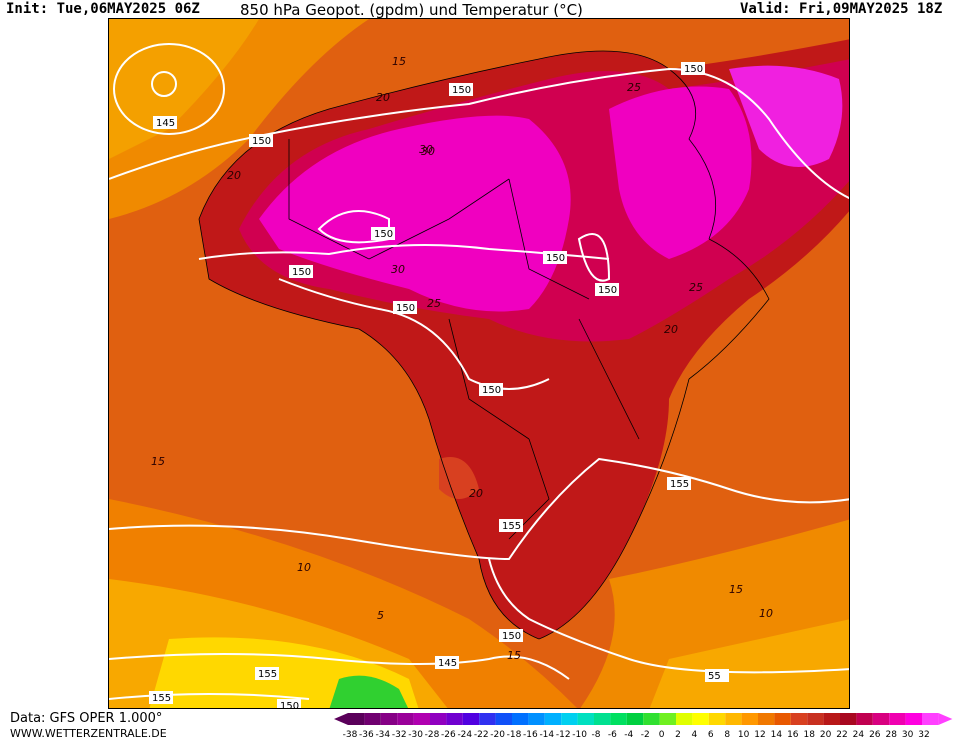 The image size is (959, 744). Describe the element at coordinates (680, 172) in the screenshot. I see `very-hot-zone-east` at that location.